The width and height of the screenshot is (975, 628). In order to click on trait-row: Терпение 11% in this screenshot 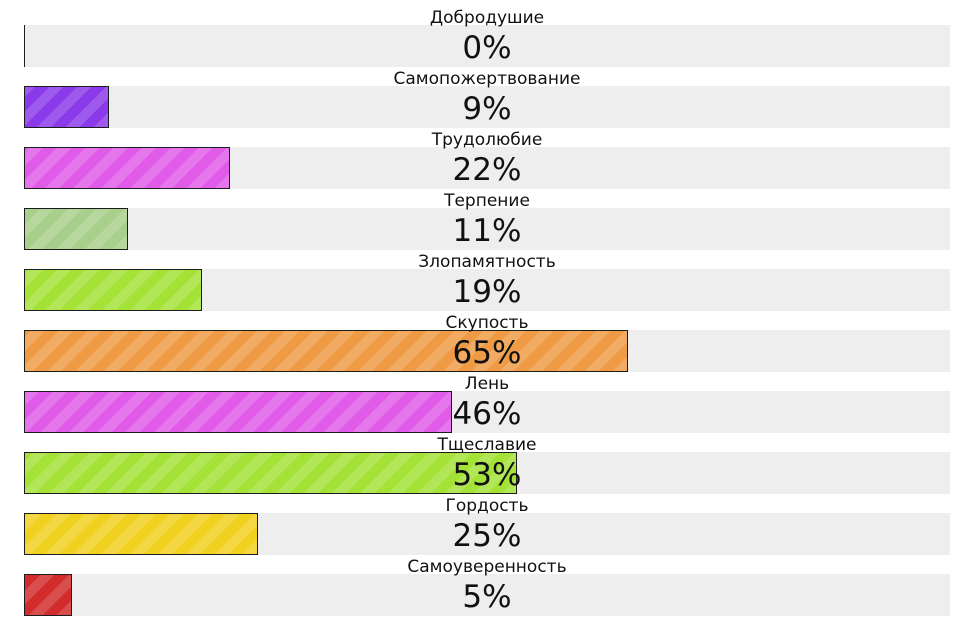, I will do `click(487, 215)`.